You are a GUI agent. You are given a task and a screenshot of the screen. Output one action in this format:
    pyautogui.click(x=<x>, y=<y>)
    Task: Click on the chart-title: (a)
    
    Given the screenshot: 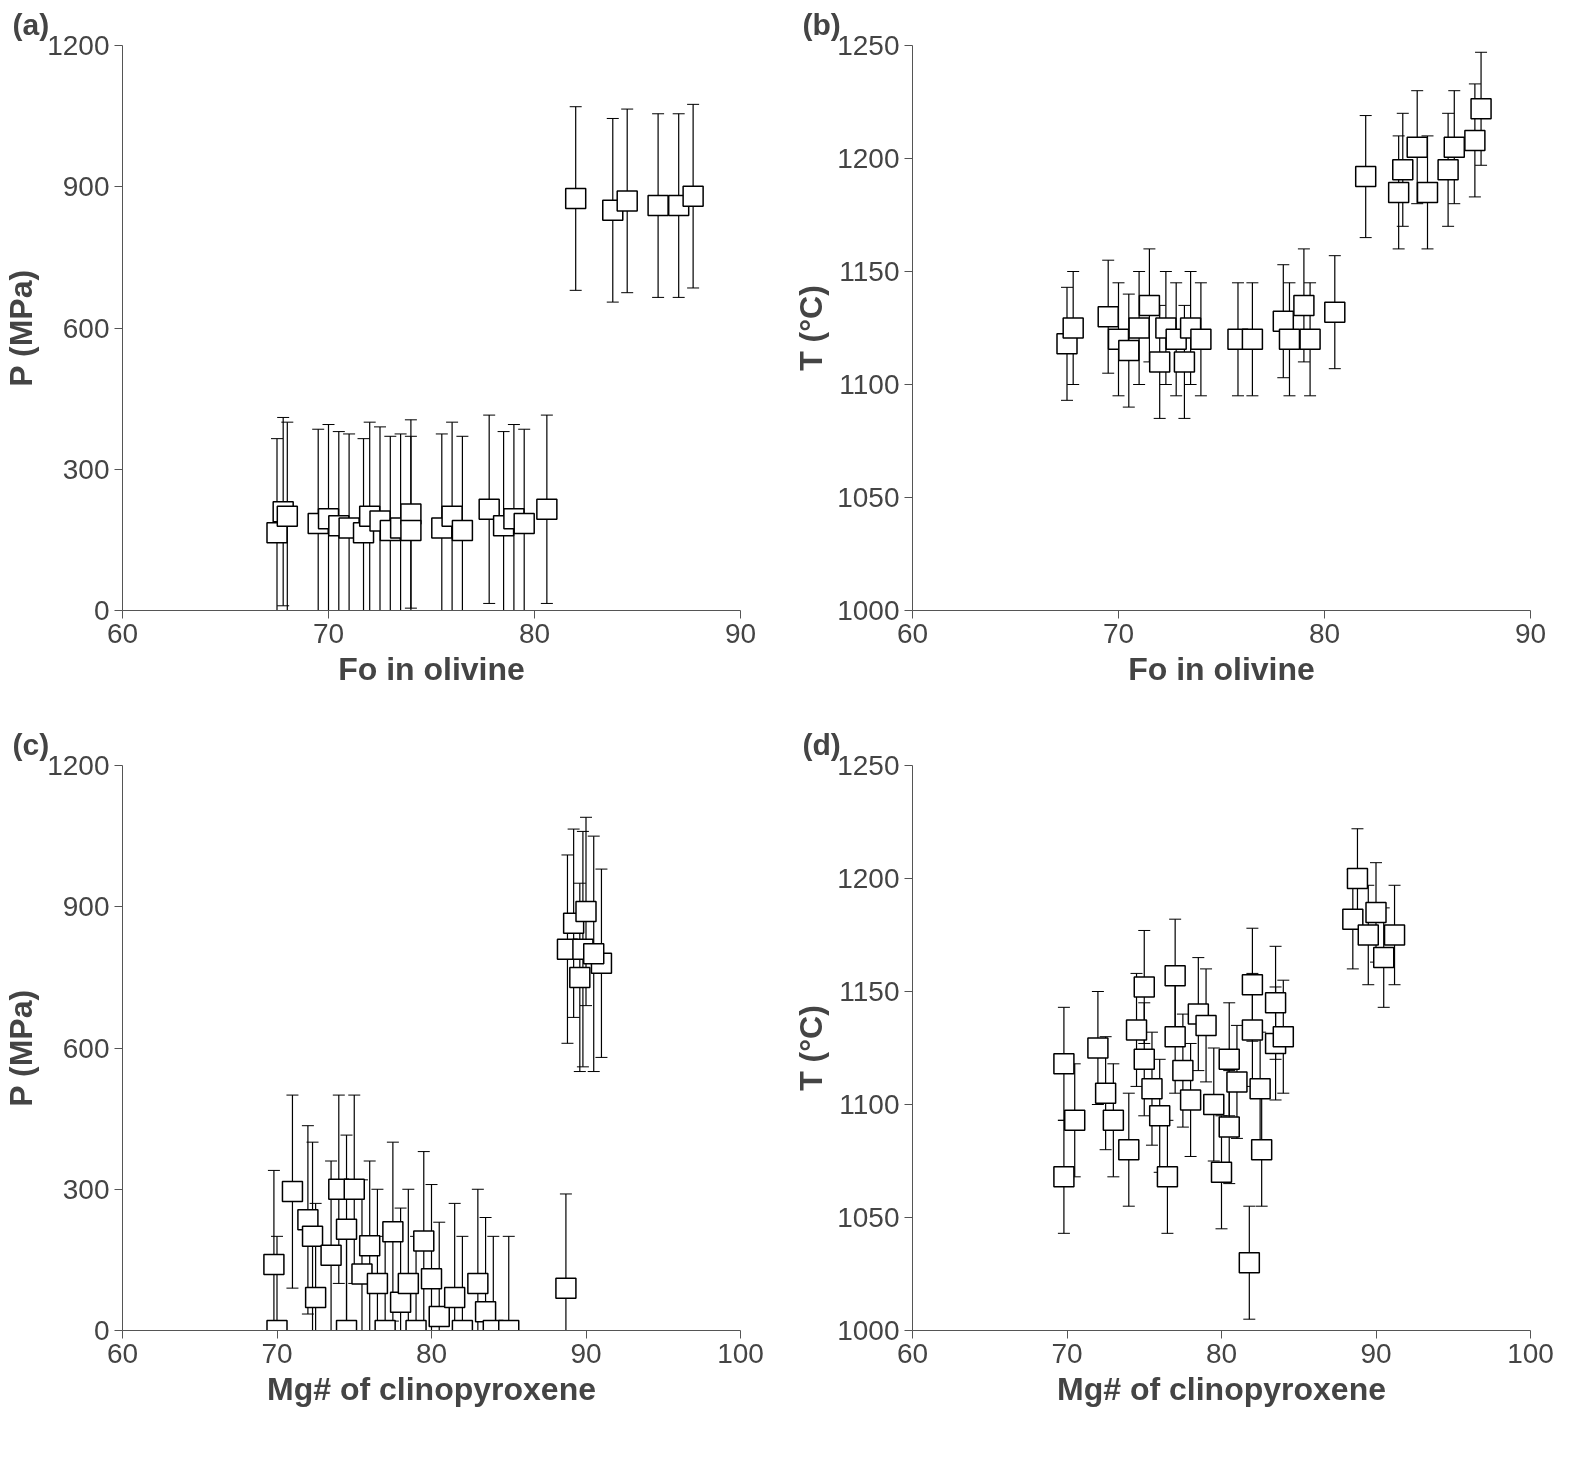 What is the action you would take?
    pyautogui.click(x=31, y=24)
    